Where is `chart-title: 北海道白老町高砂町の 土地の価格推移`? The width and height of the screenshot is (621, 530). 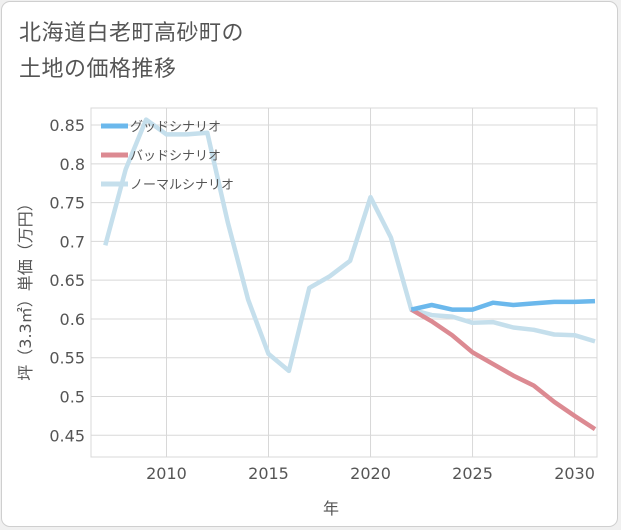
chart-title: 北海道白老町高砂町の 土地の価格推移 is located at coordinates (131, 52).